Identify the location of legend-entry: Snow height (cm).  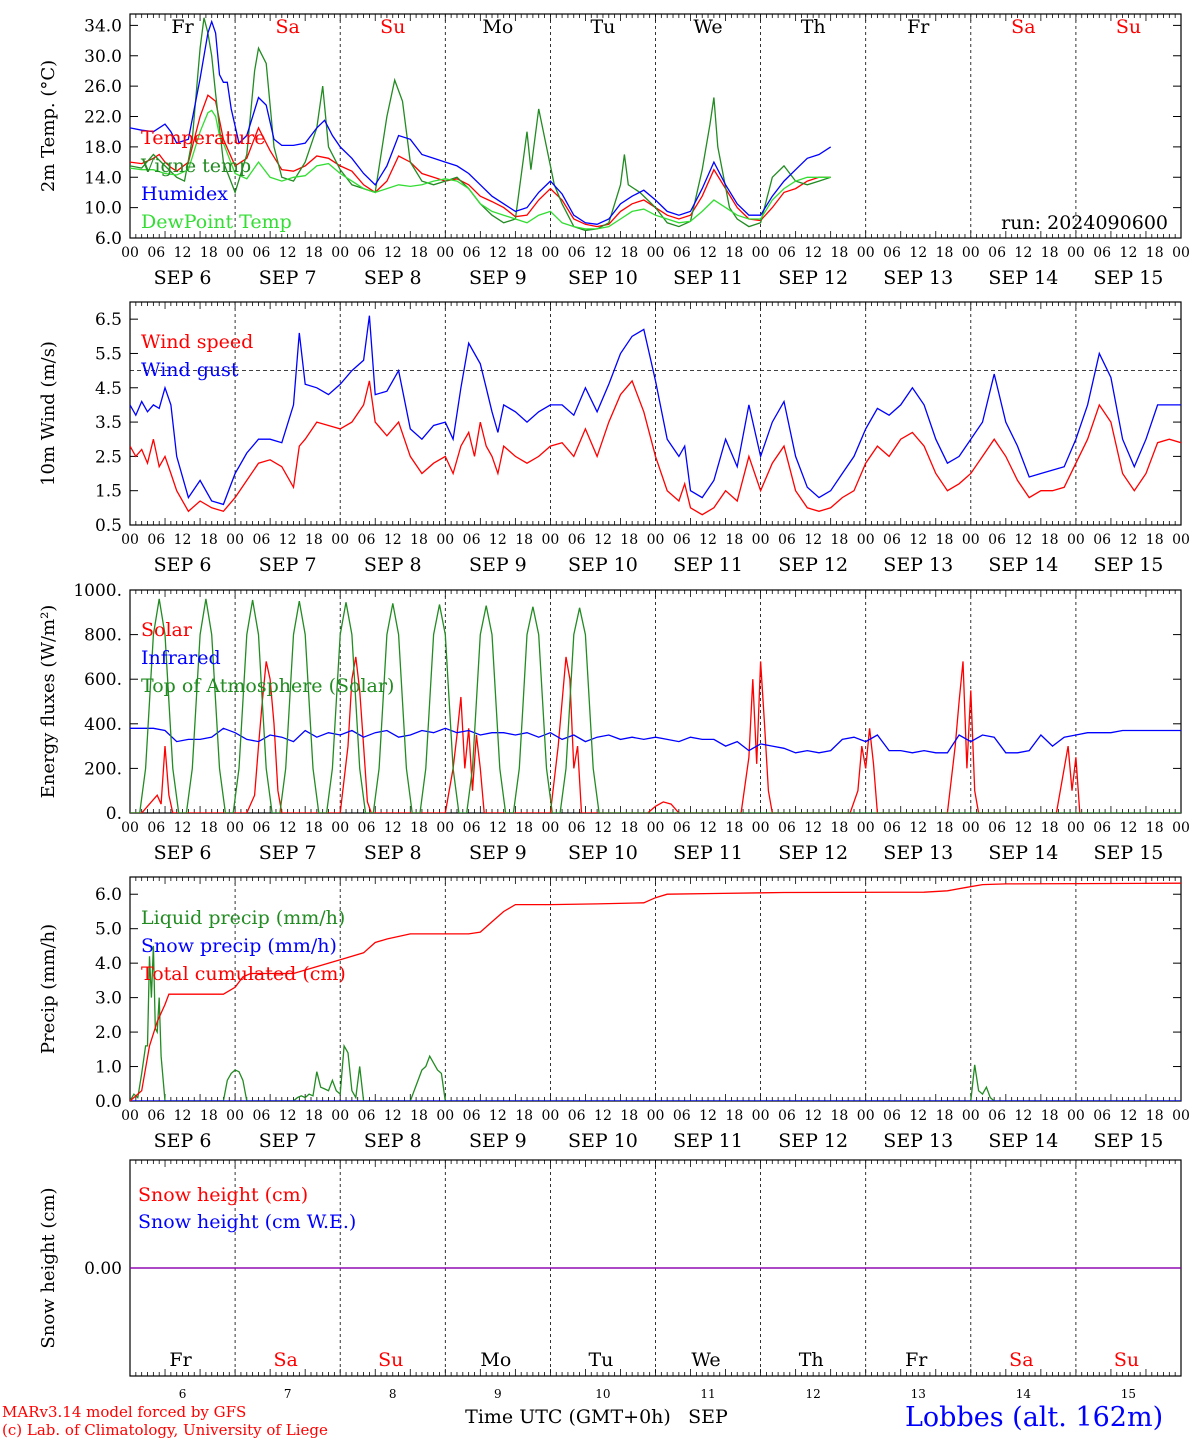
(223, 1195).